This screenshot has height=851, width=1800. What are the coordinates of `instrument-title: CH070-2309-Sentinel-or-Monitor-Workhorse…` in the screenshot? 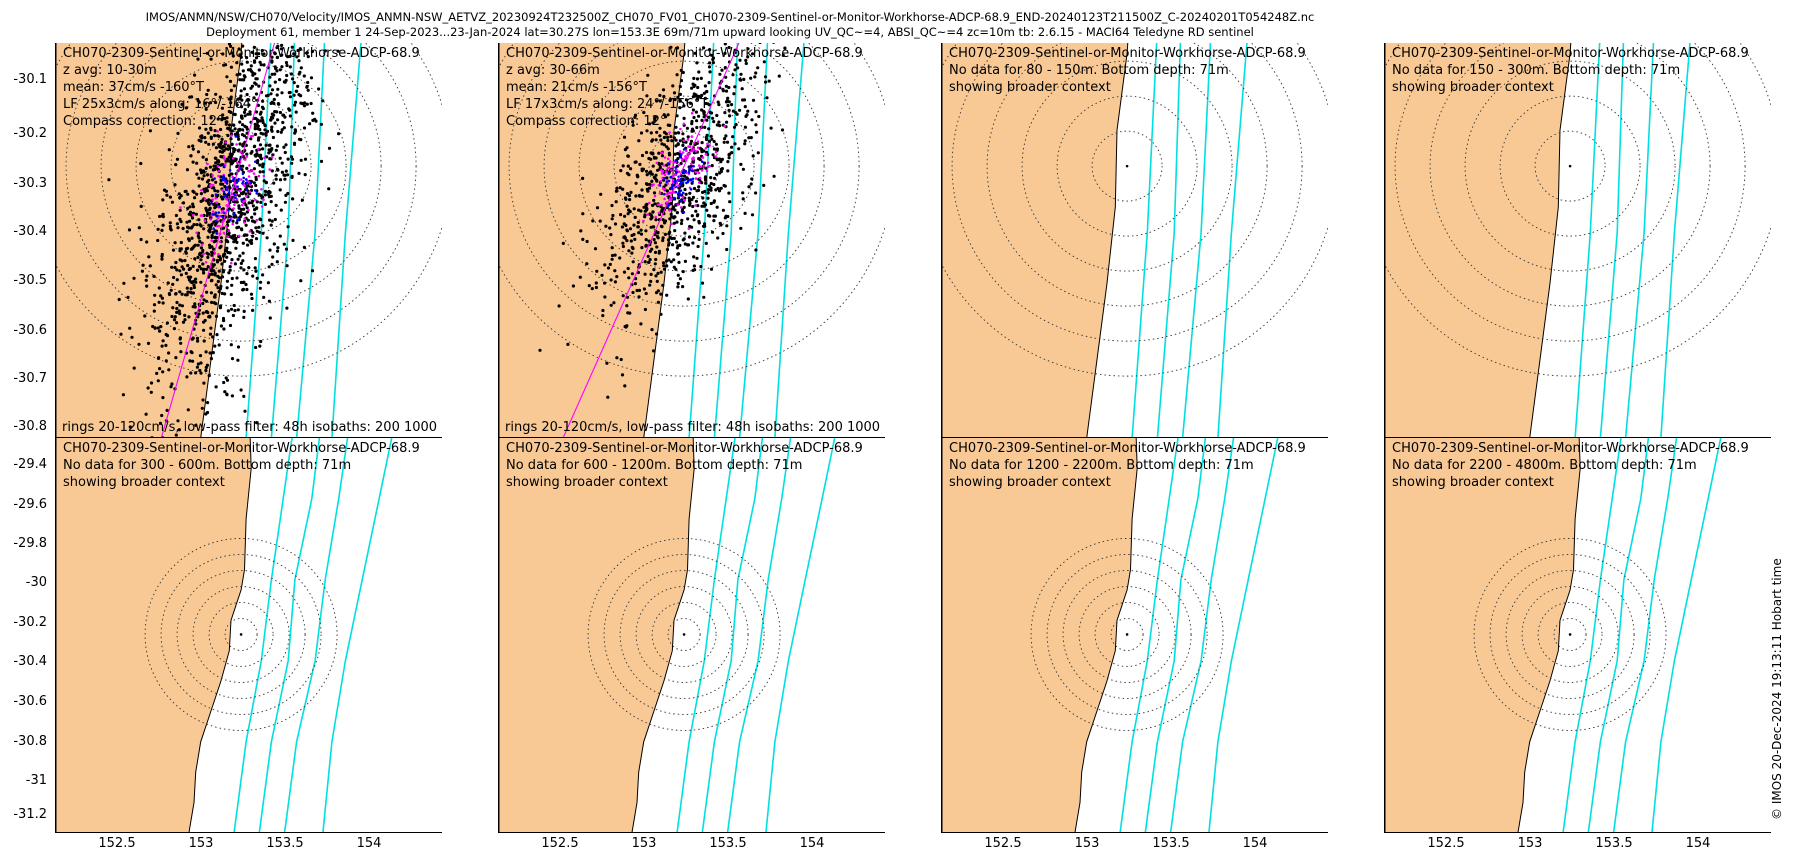 It's located at (1570, 53).